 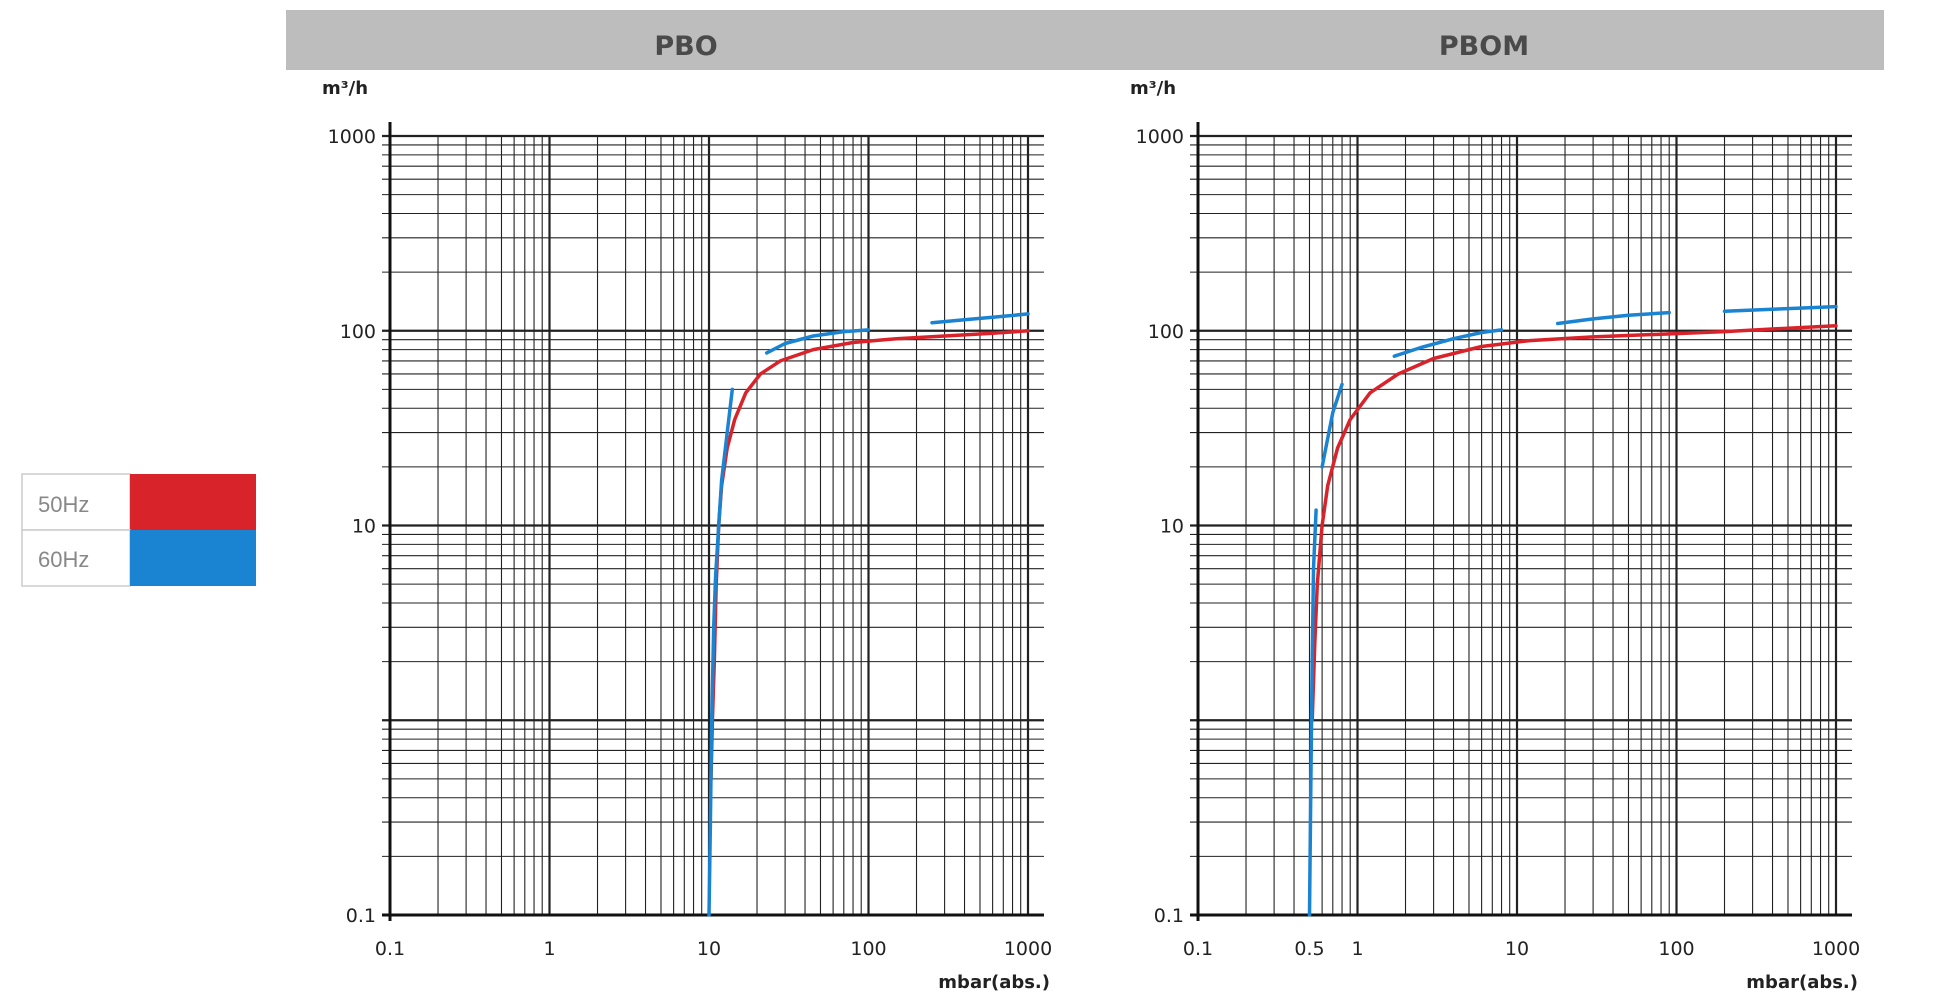 I want to click on header-band, so click(x=1085, y=40).